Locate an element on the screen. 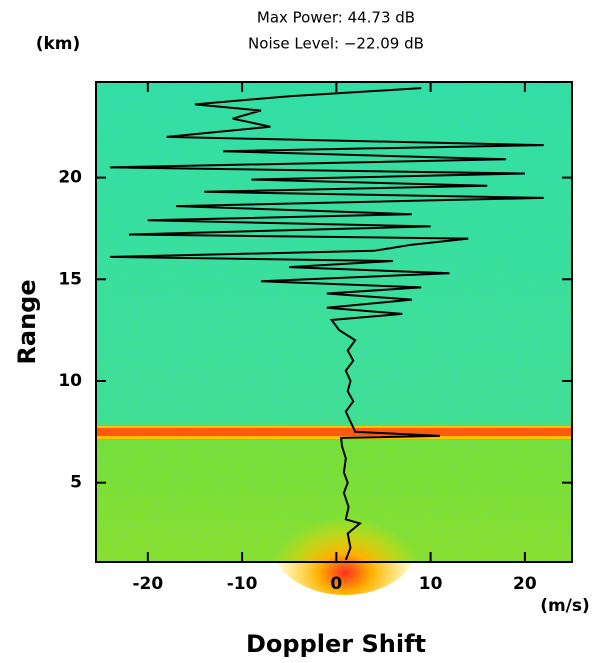  y-tick-label: 10 is located at coordinates (70, 381).